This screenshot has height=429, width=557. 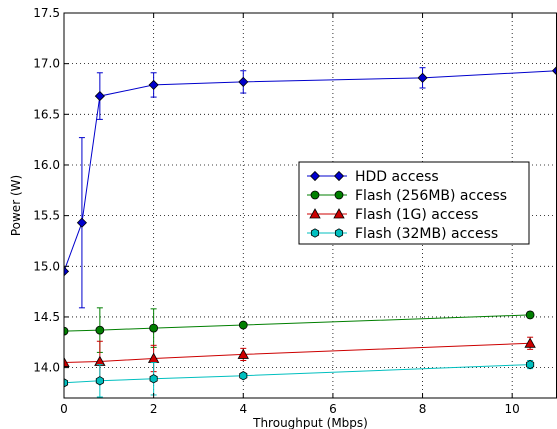 I want to click on legend-label: HDD access, so click(x=397, y=177).